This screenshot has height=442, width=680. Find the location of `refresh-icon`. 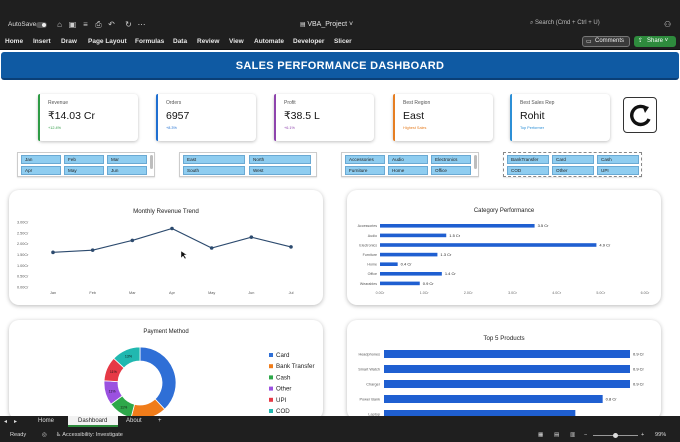

refresh-icon is located at coordinates (640, 115).